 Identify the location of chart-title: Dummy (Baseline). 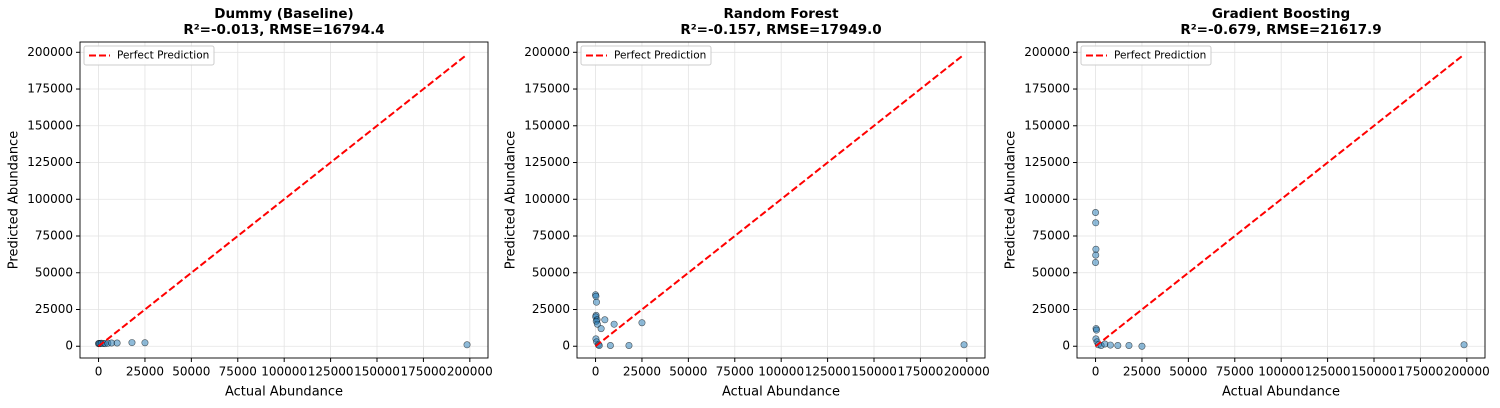
(283, 14).